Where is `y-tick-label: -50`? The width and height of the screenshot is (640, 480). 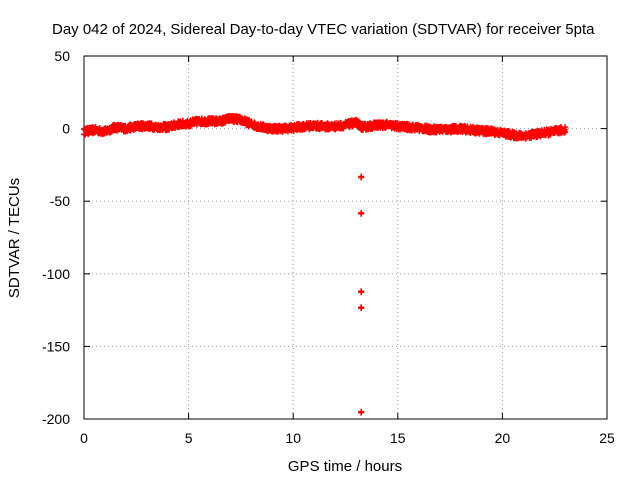 y-tick-label: -50 is located at coordinates (60, 201).